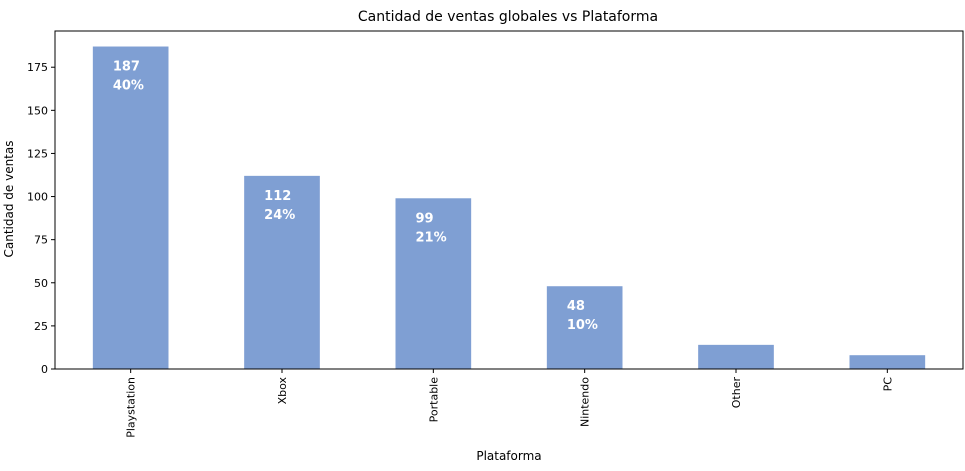 The height and width of the screenshot is (471, 965). Describe the element at coordinates (37, 153) in the screenshot. I see `y-tick-label: 125` at that location.